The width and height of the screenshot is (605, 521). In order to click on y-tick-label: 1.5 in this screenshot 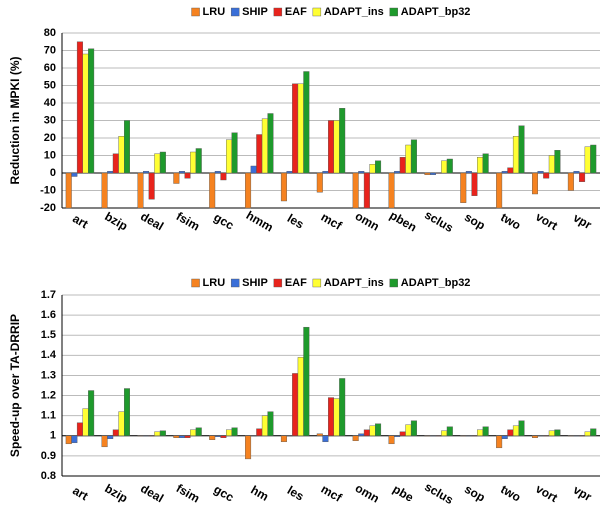, I will do `click(48, 335)`.